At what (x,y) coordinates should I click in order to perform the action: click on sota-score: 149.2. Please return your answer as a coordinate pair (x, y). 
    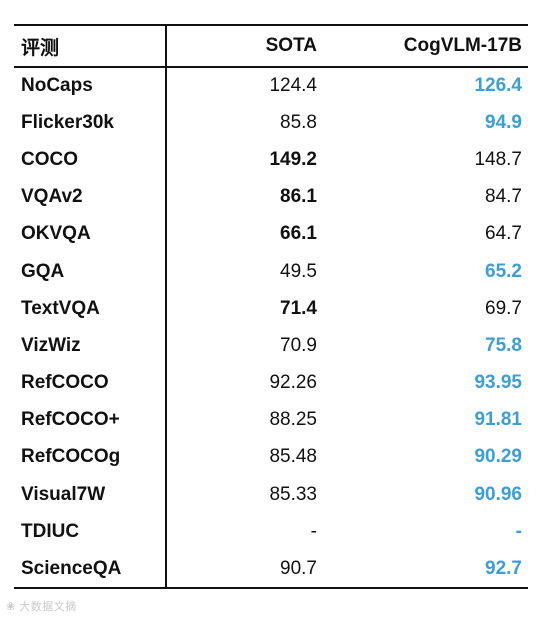
    Looking at the image, I should click on (293, 159).